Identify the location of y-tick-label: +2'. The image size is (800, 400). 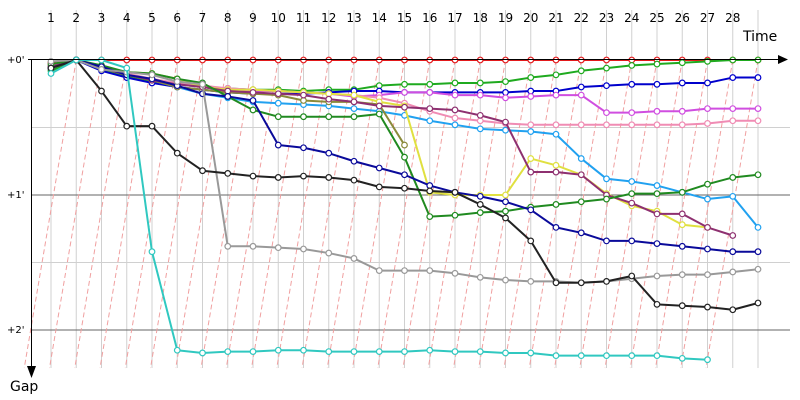
(16, 330).